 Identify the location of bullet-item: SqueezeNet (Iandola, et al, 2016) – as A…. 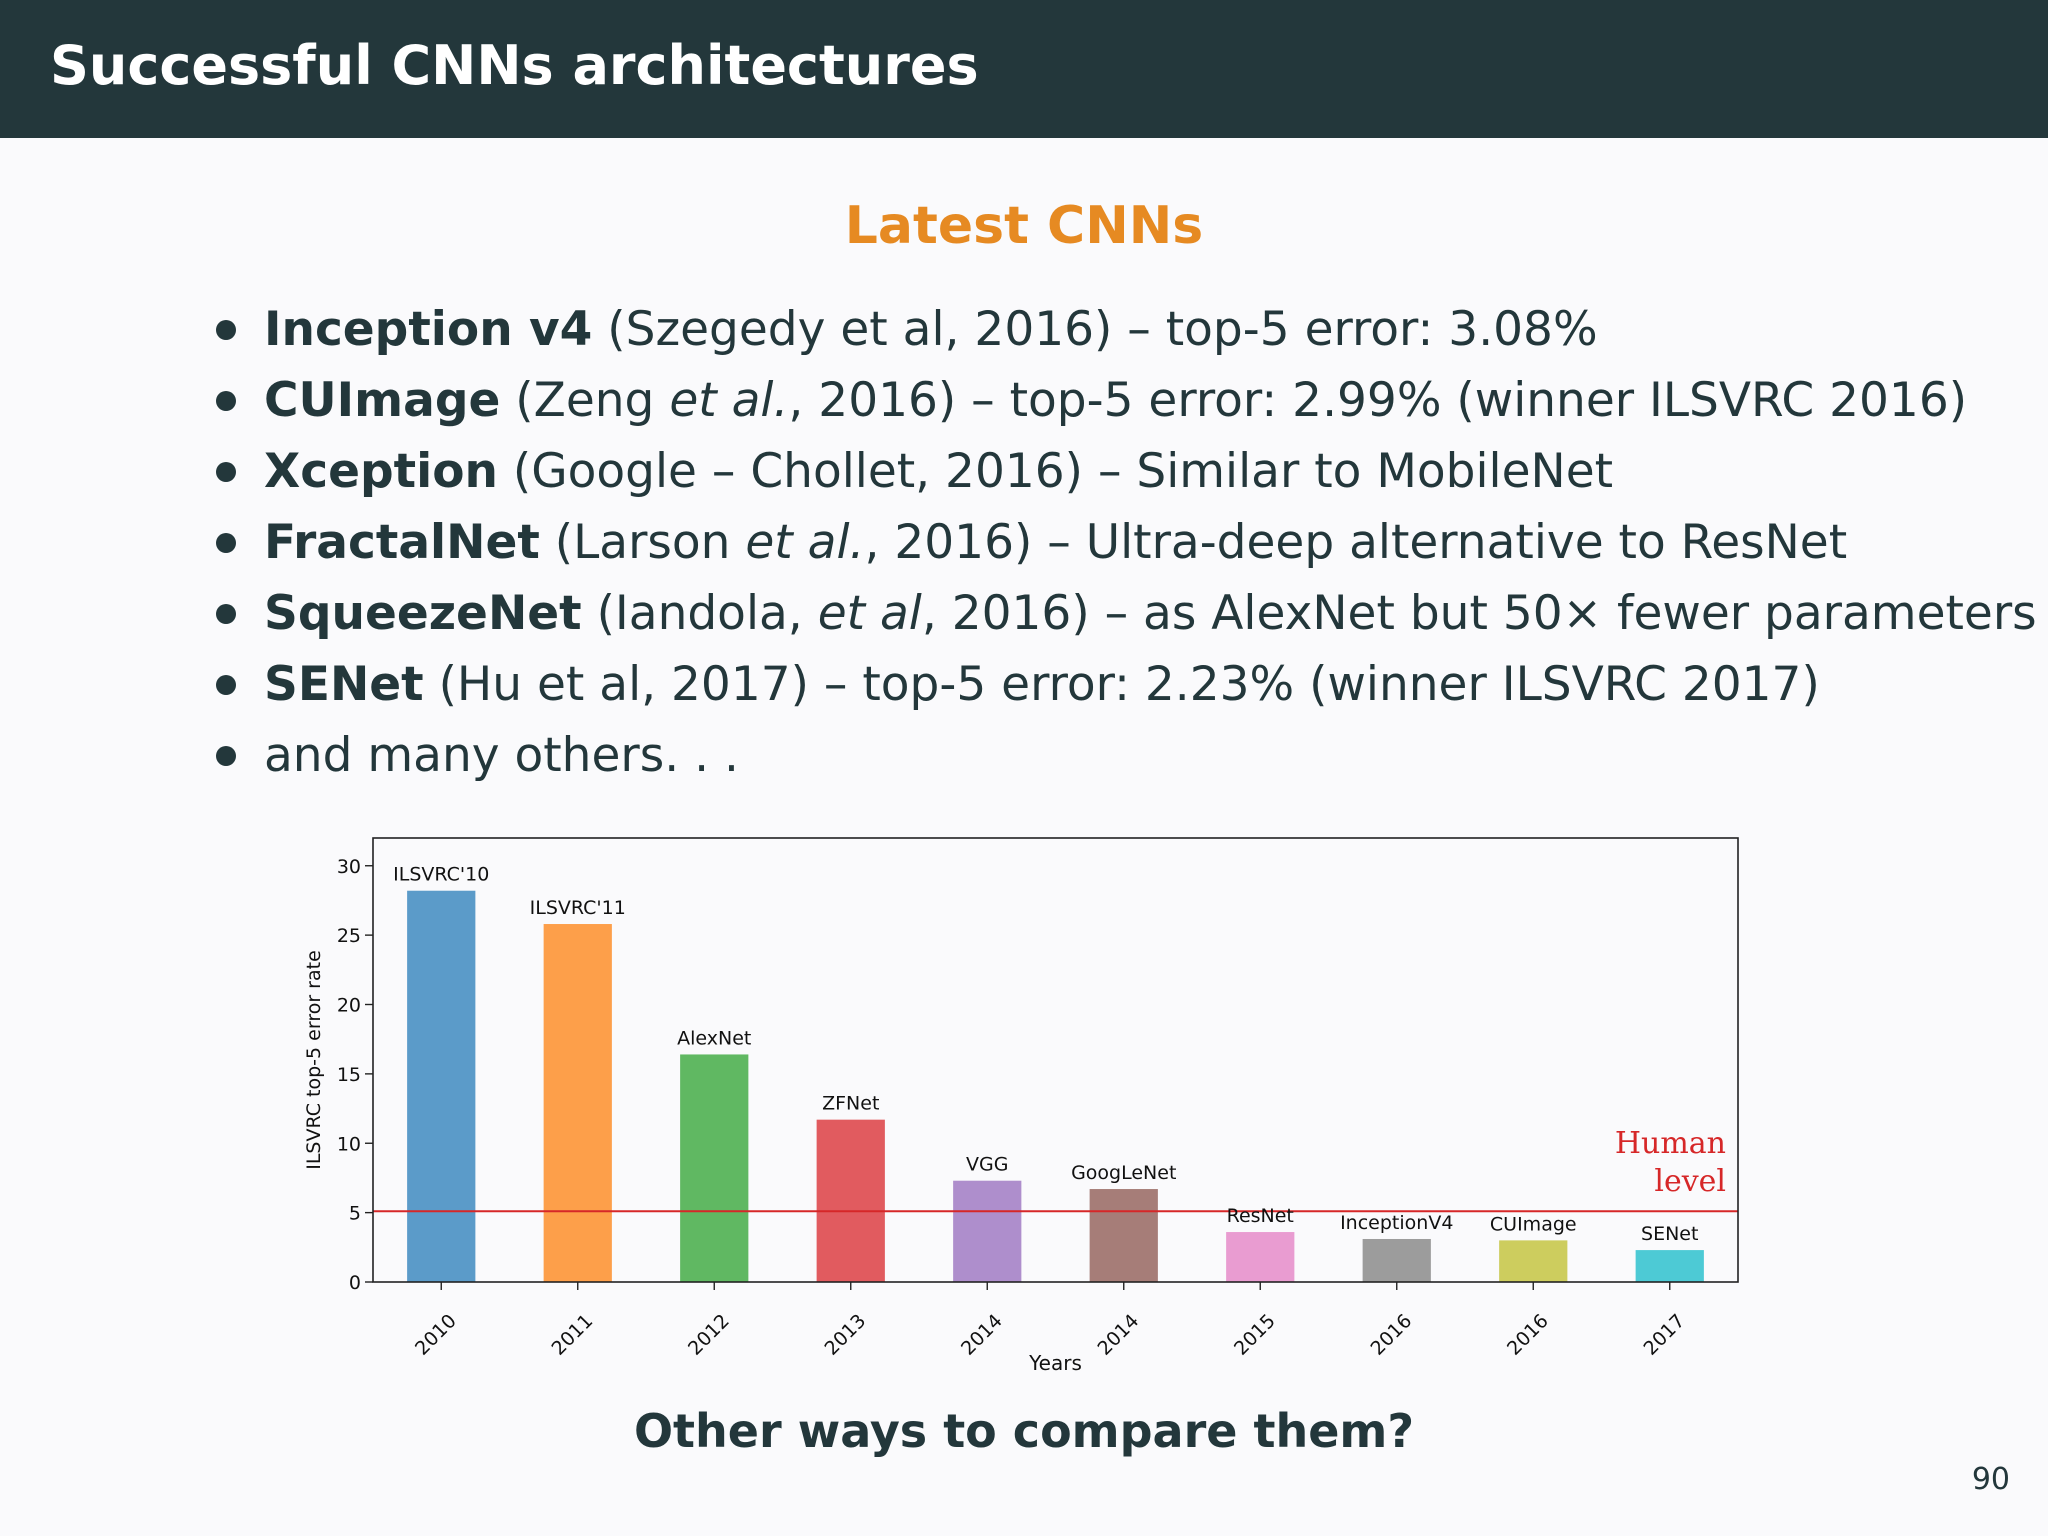
(1123, 613).